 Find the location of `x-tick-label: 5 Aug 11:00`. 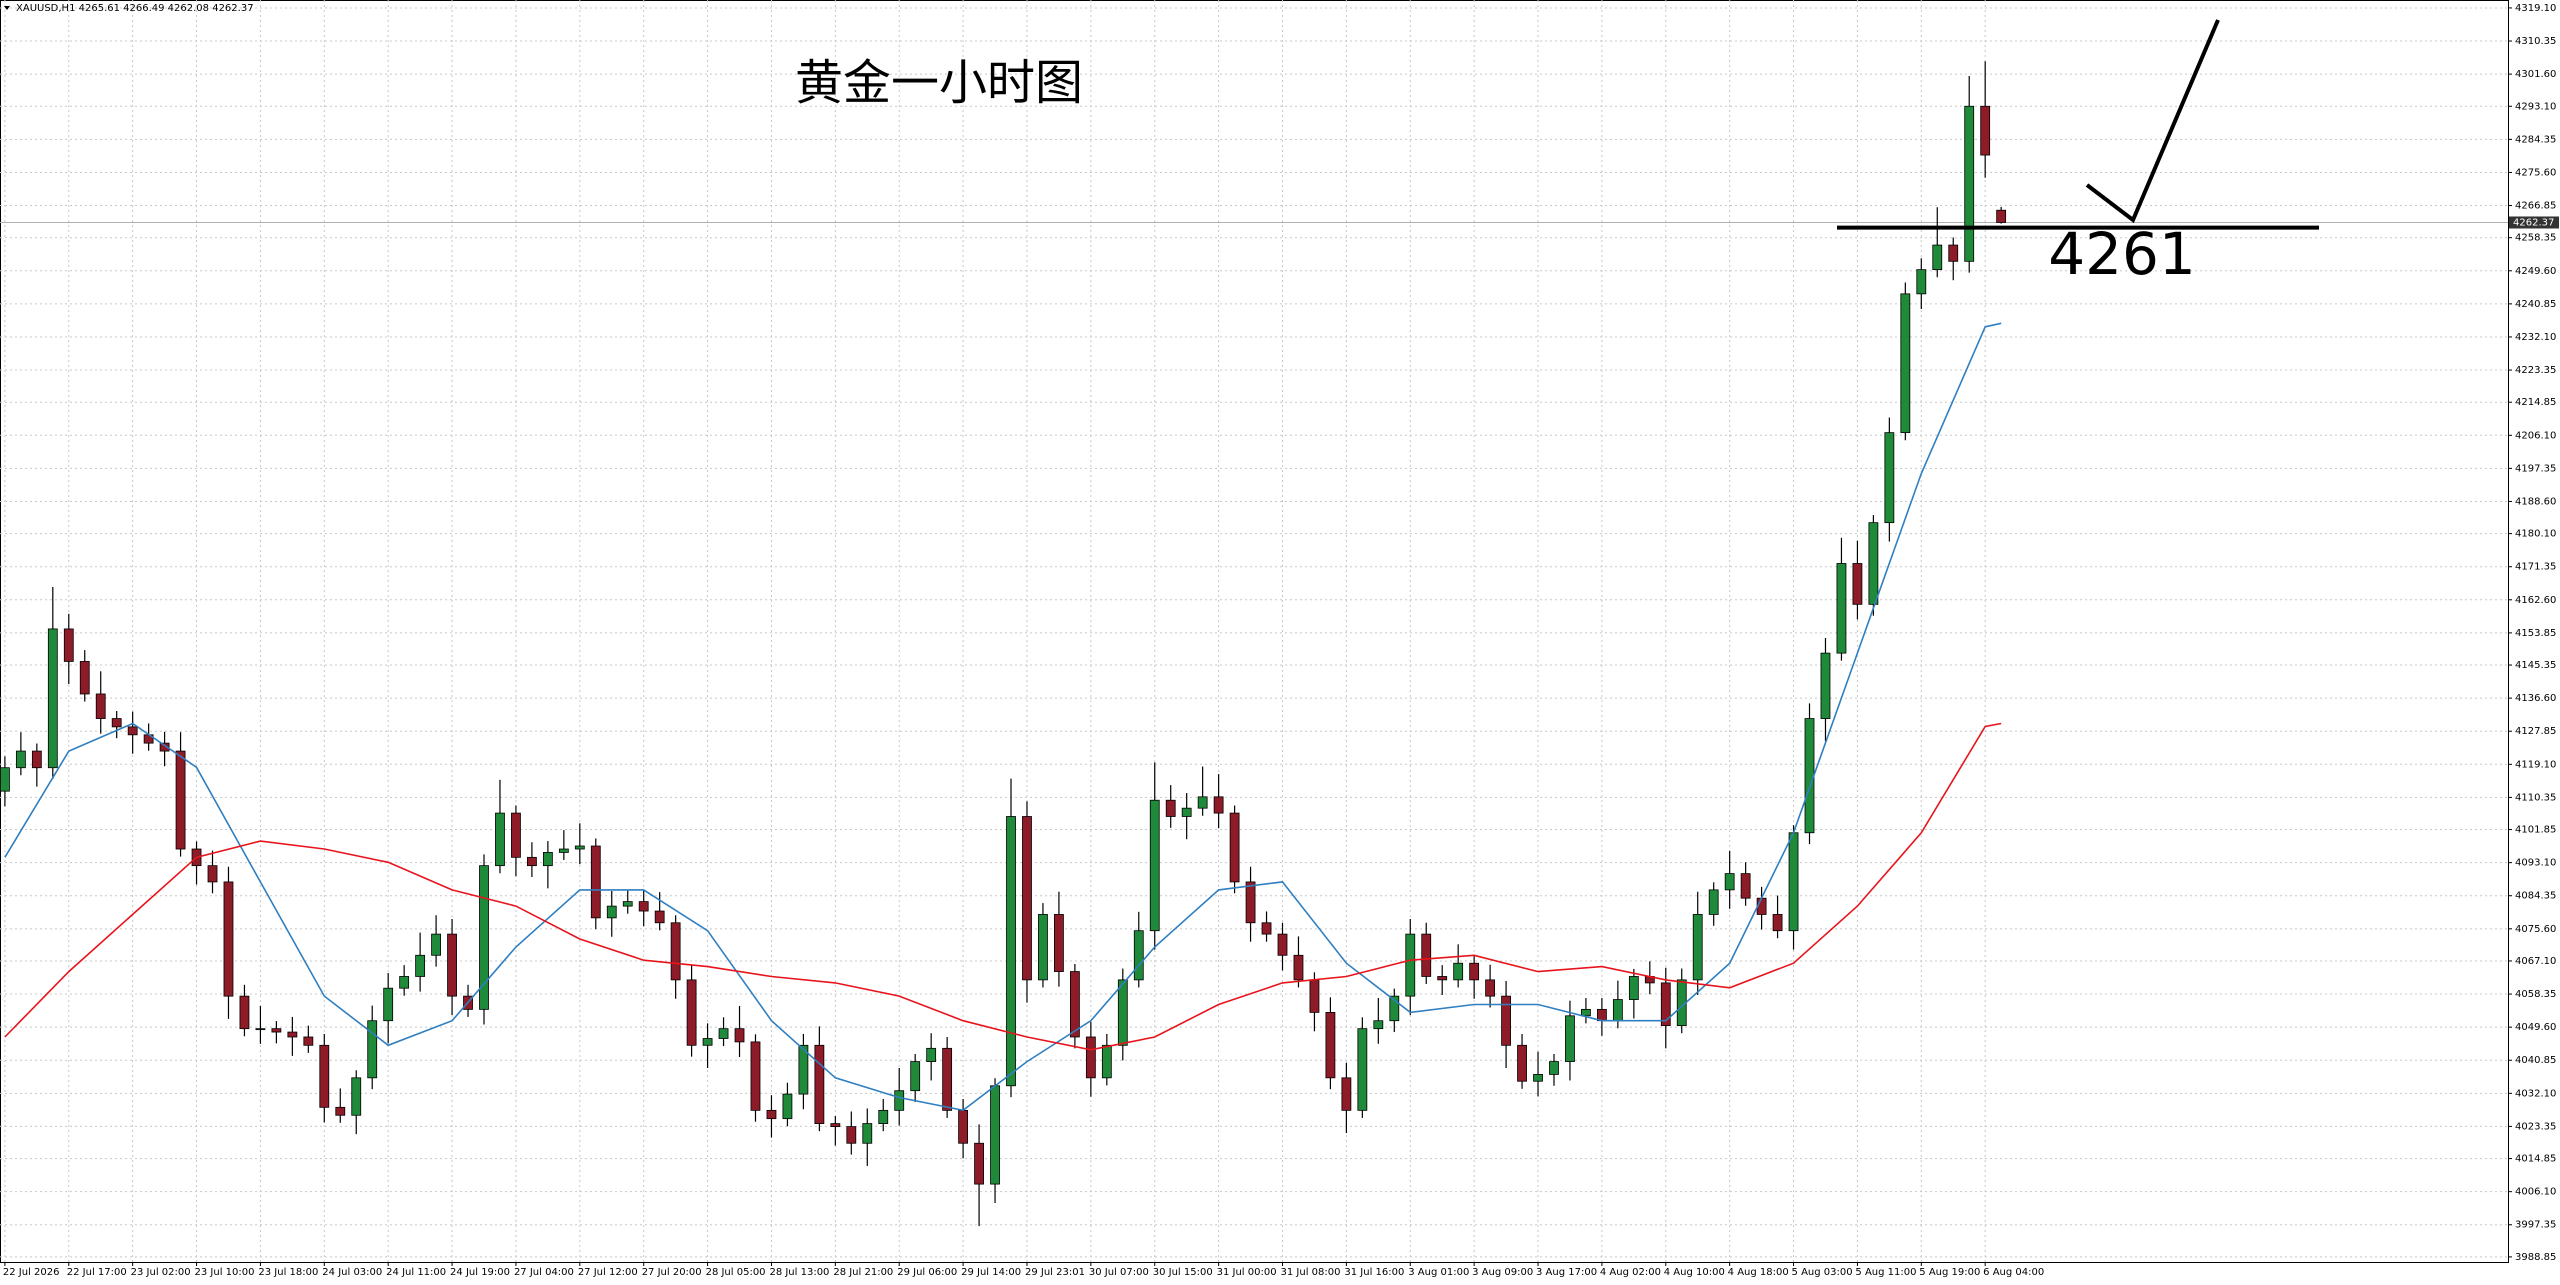

x-tick-label: 5 Aug 11:00 is located at coordinates (1885, 1272).